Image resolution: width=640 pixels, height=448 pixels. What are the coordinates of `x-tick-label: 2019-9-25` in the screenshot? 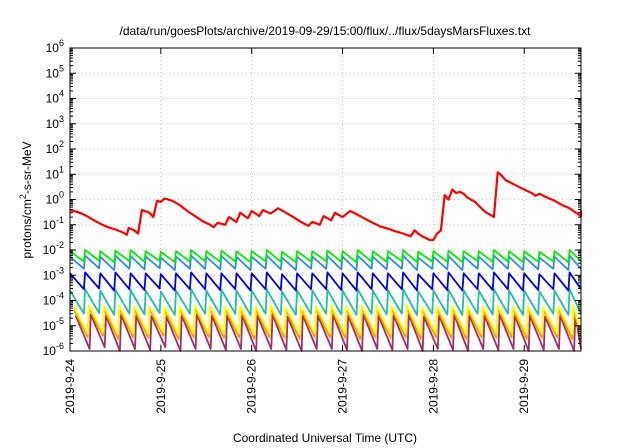 It's located at (161, 386).